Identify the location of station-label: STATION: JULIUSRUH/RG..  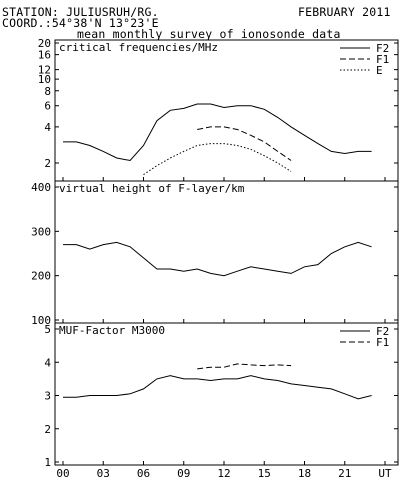
(80, 12).